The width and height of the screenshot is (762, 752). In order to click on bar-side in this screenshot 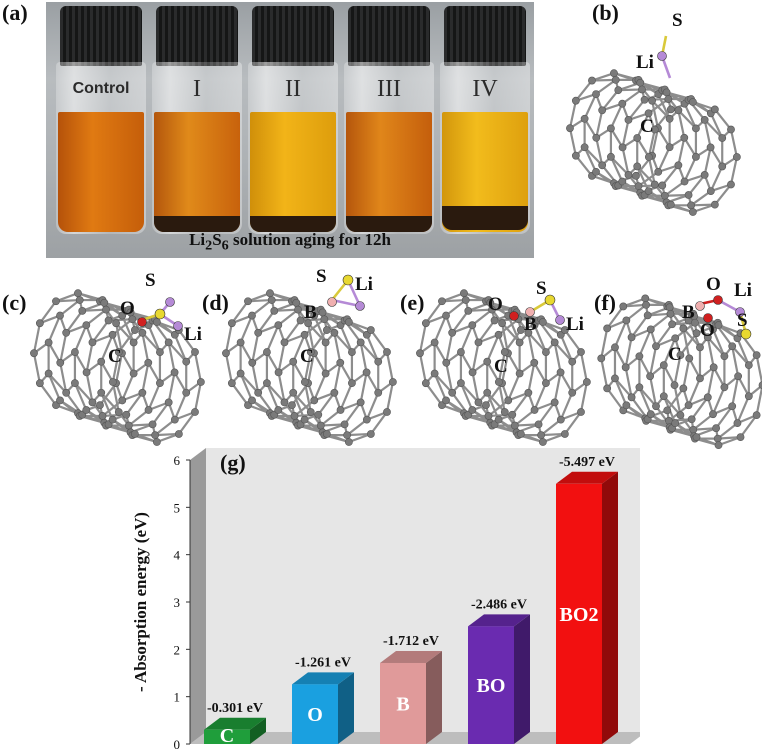, I will do `click(610, 607)`.